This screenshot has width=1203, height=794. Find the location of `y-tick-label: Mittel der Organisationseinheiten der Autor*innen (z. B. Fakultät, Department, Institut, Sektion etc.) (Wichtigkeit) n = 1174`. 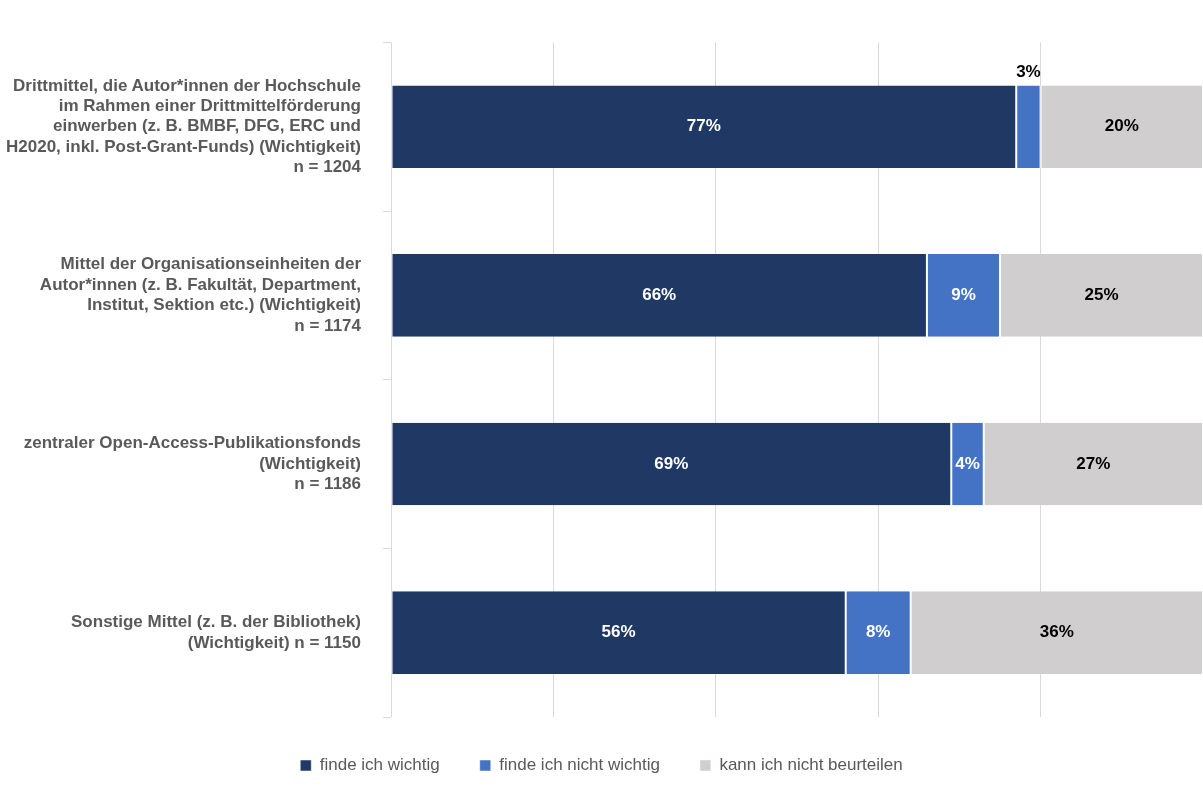

y-tick-label: Mittel der Organisationseinheiten der Autor*innen (z. B. Fakultät, Department, Institut, Sektion etc.) (Wichtigkeit) n = 1174 is located at coordinates (200, 294).